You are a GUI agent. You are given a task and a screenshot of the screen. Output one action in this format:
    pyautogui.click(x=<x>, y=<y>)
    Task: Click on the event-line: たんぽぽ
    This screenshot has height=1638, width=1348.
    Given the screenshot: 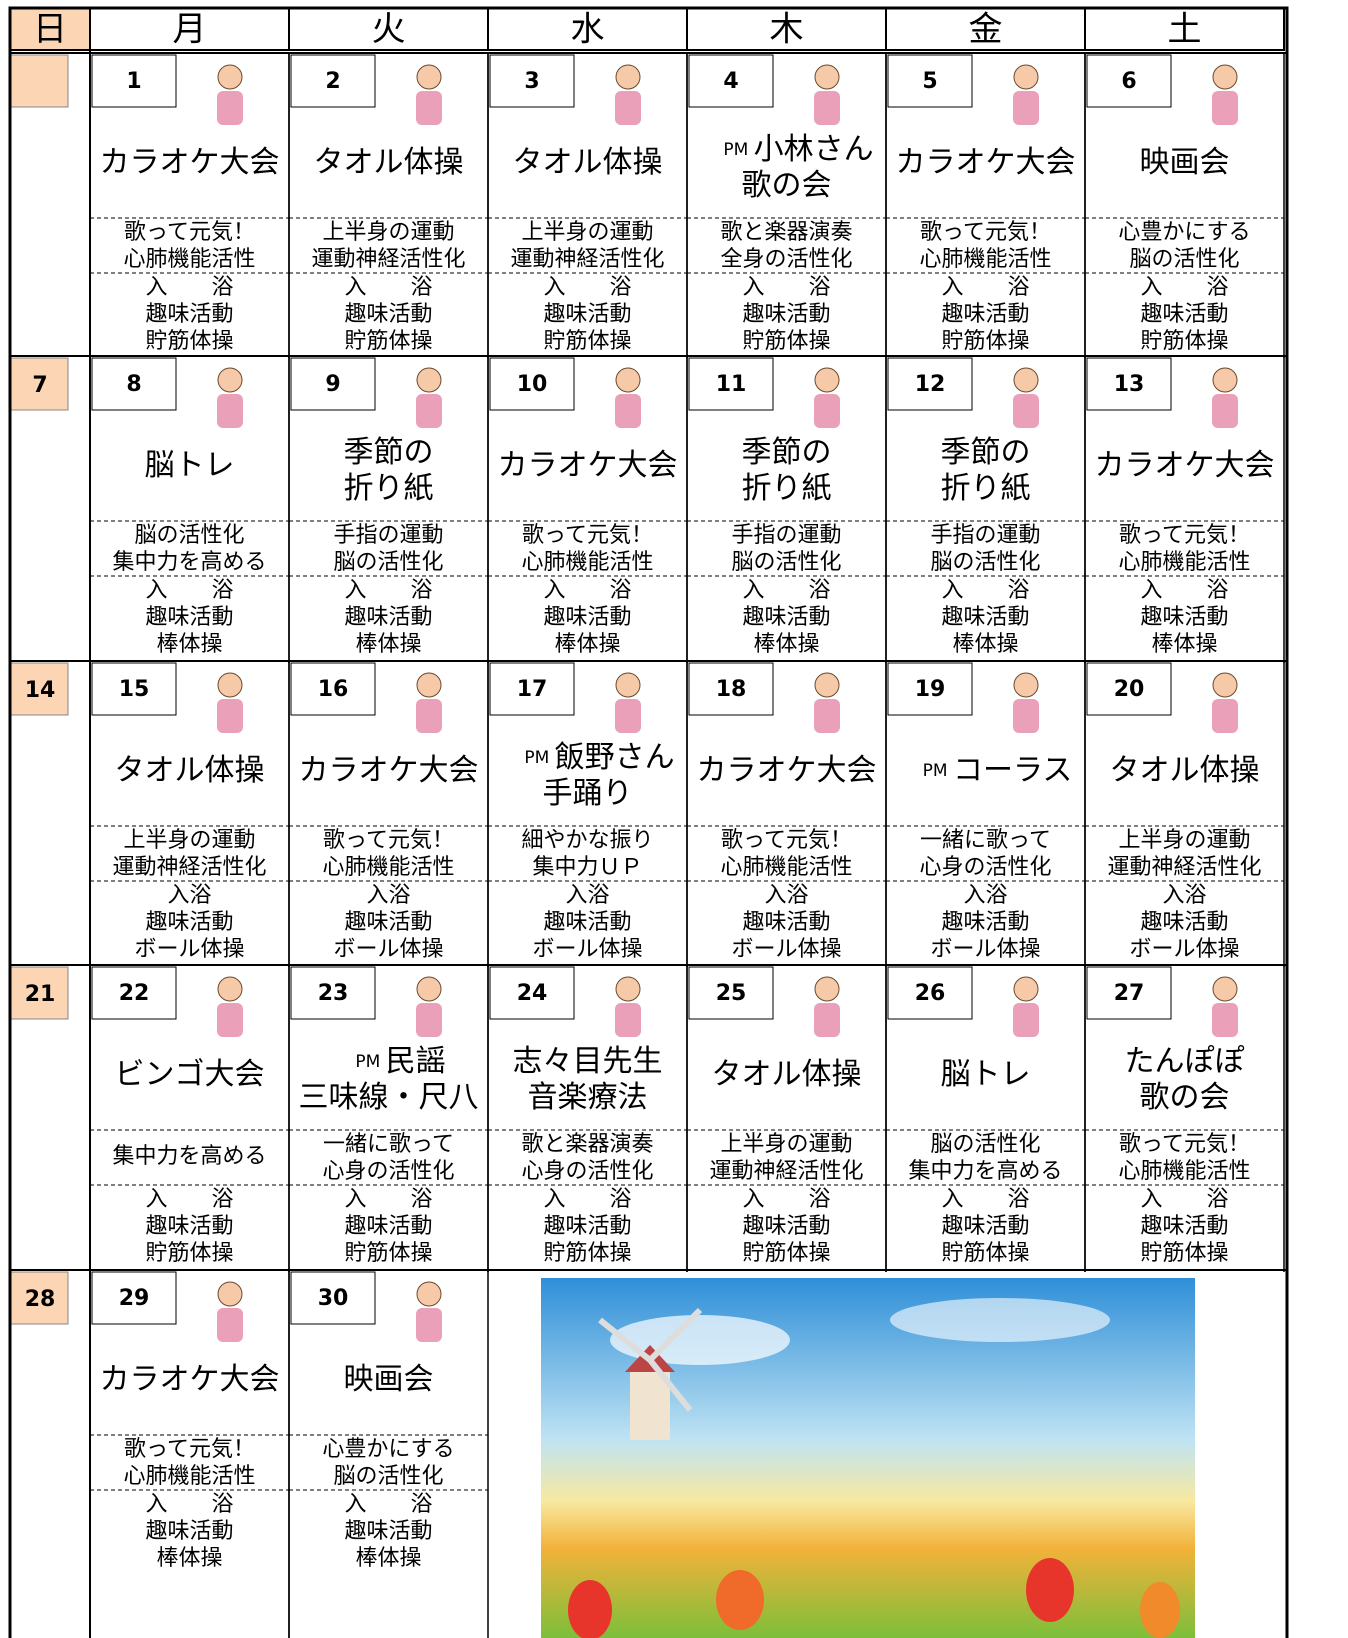 What is the action you would take?
    pyautogui.click(x=1185, y=1061)
    